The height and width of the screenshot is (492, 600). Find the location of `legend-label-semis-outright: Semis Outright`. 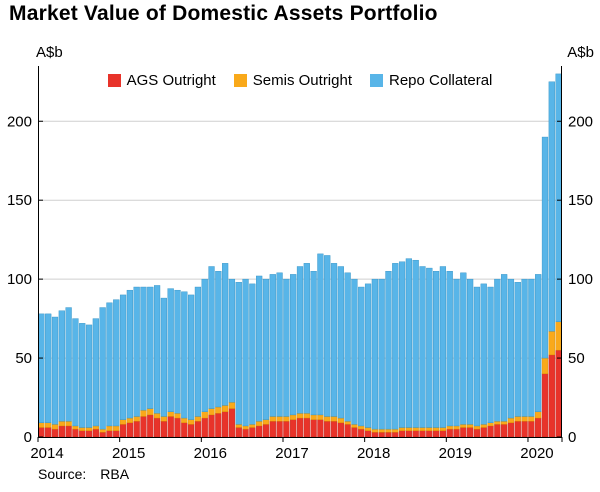

legend-label-semis-outright: Semis Outright is located at coordinates (302, 80).